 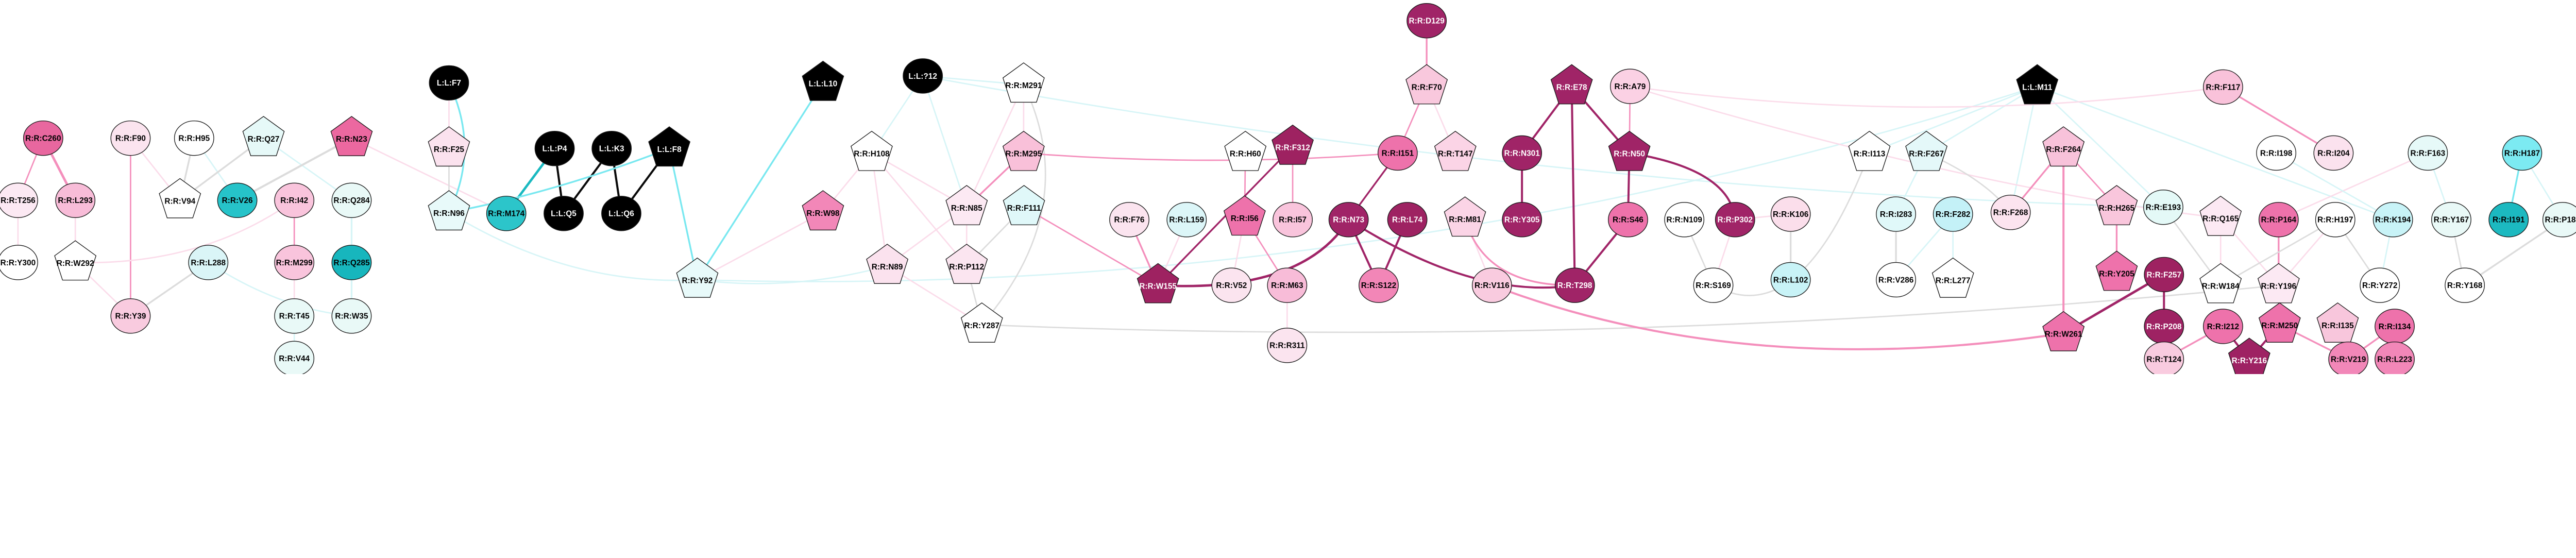 What do you see at coordinates (1287, 345) in the screenshot?
I see `node-R:R:R311: R:R:R311` at bounding box center [1287, 345].